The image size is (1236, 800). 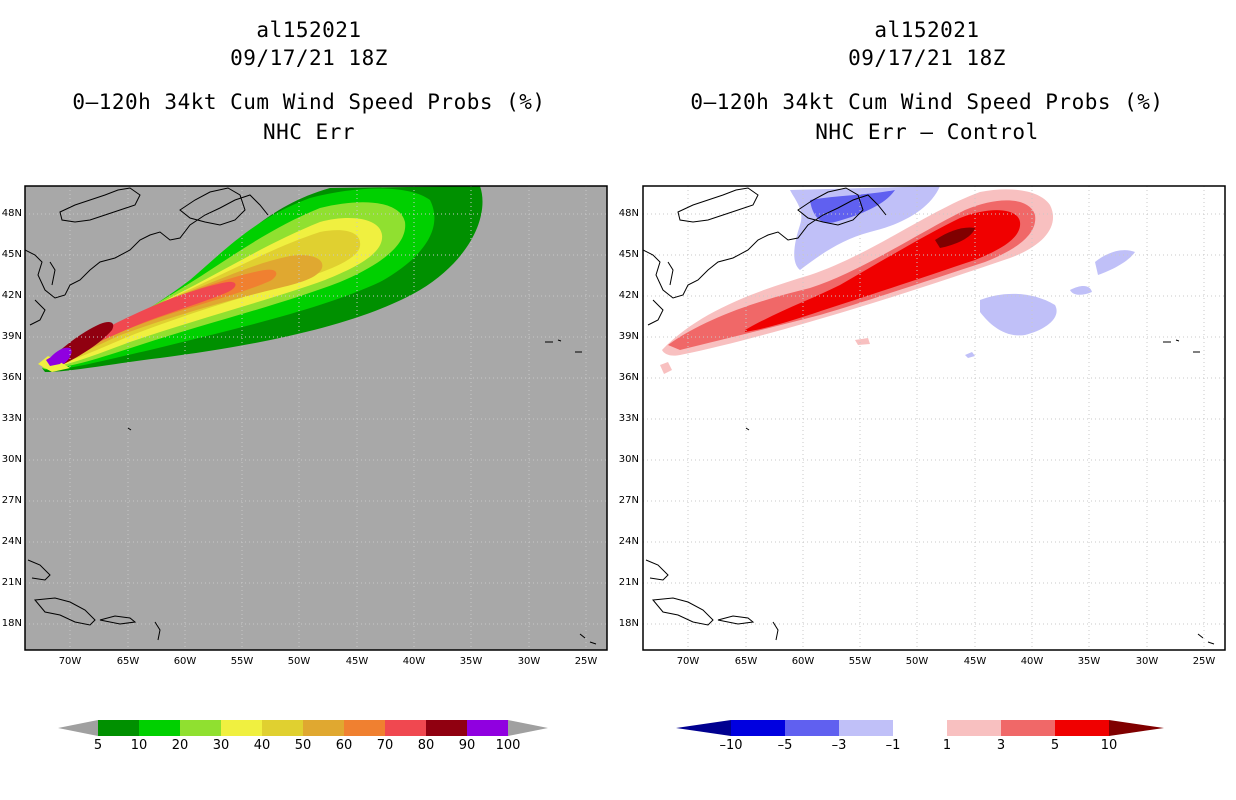 I want to click on left-lat-label: 33N, so click(x=11, y=418).